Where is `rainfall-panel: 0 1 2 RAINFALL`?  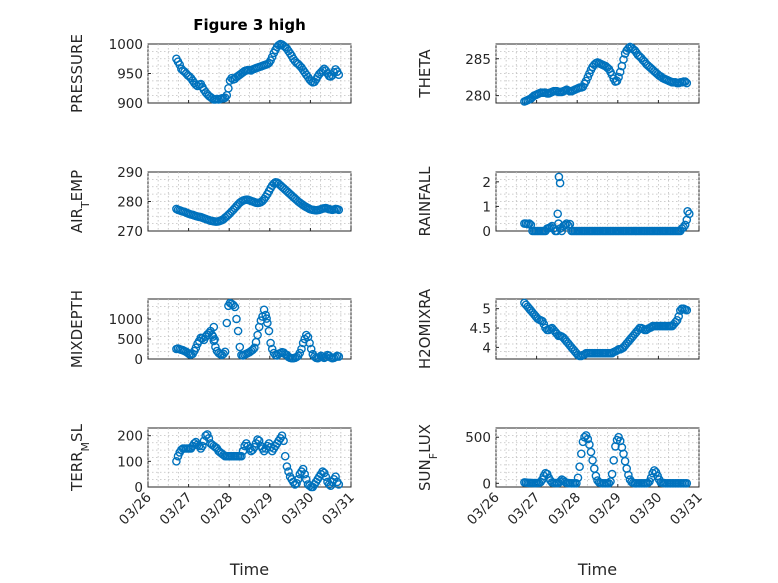
rainfall-panel: 0 1 2 RAINFALL is located at coordinates (558, 203).